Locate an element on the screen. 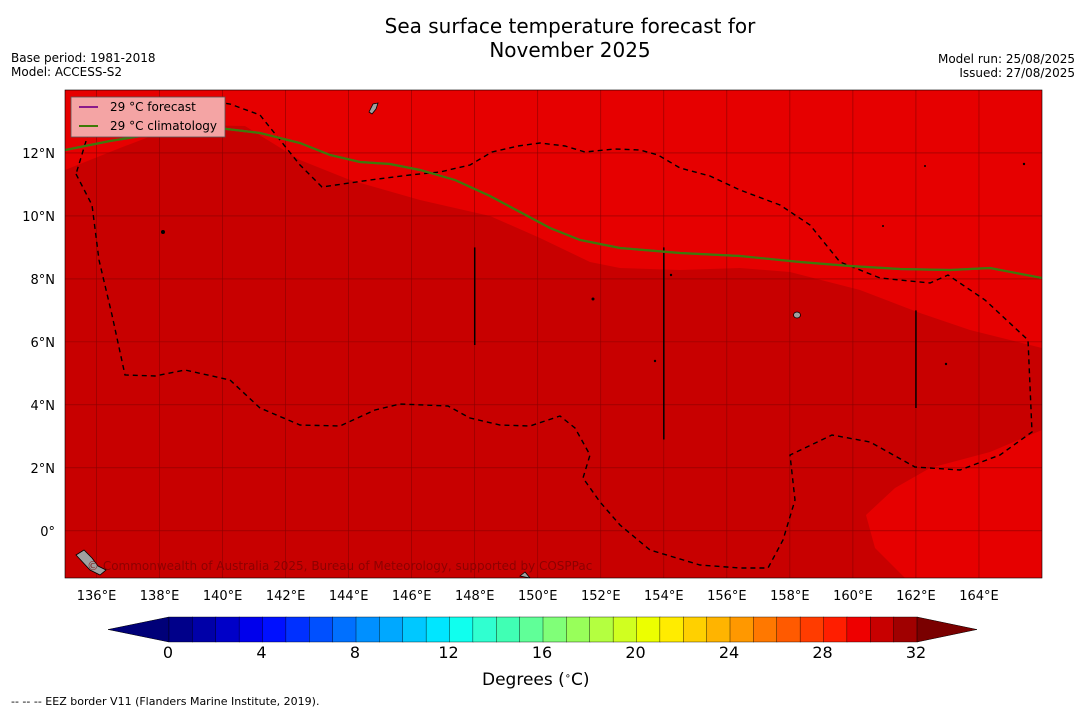 This screenshot has width=1085, height=713. legend-box is located at coordinates (148, 117).